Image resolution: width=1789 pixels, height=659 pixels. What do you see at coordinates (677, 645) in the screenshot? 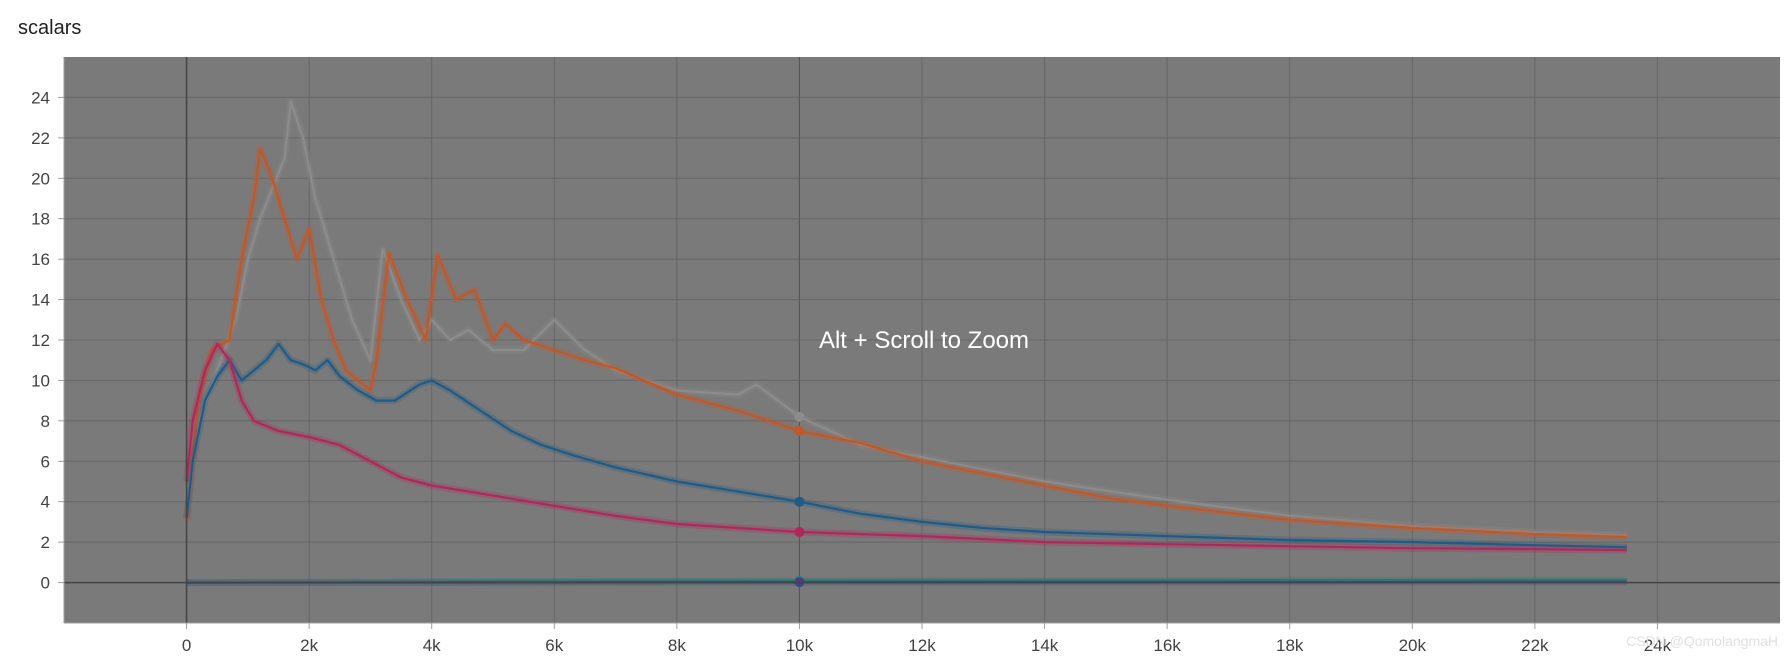
I see `x-tick-label: 8k` at bounding box center [677, 645].